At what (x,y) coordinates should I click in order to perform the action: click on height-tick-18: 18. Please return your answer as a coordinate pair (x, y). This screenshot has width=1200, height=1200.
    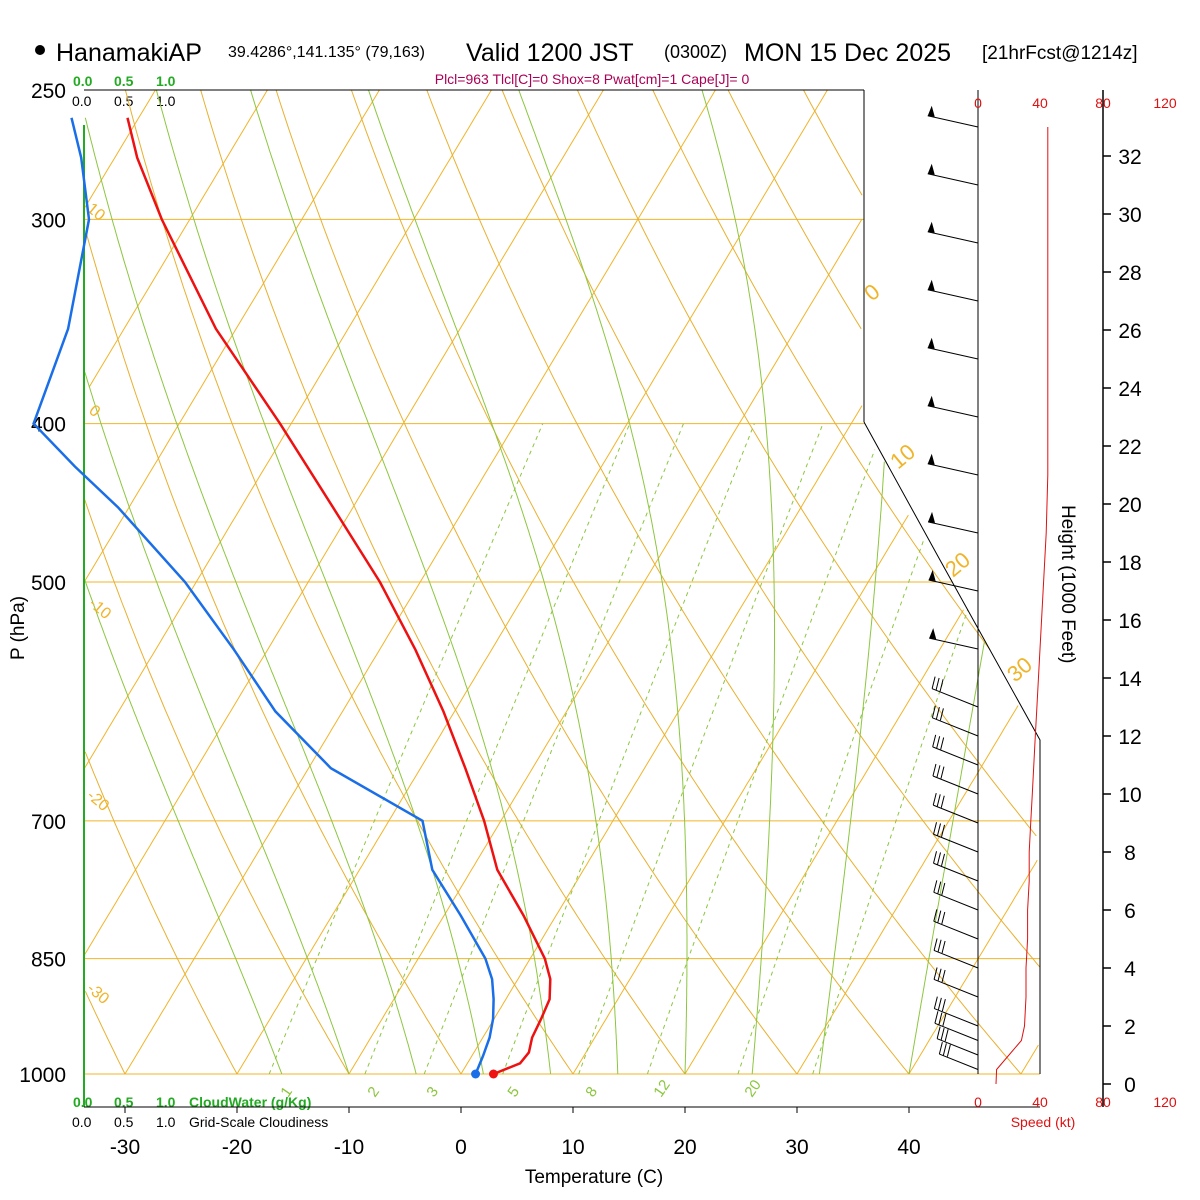
    Looking at the image, I should click on (1129, 563).